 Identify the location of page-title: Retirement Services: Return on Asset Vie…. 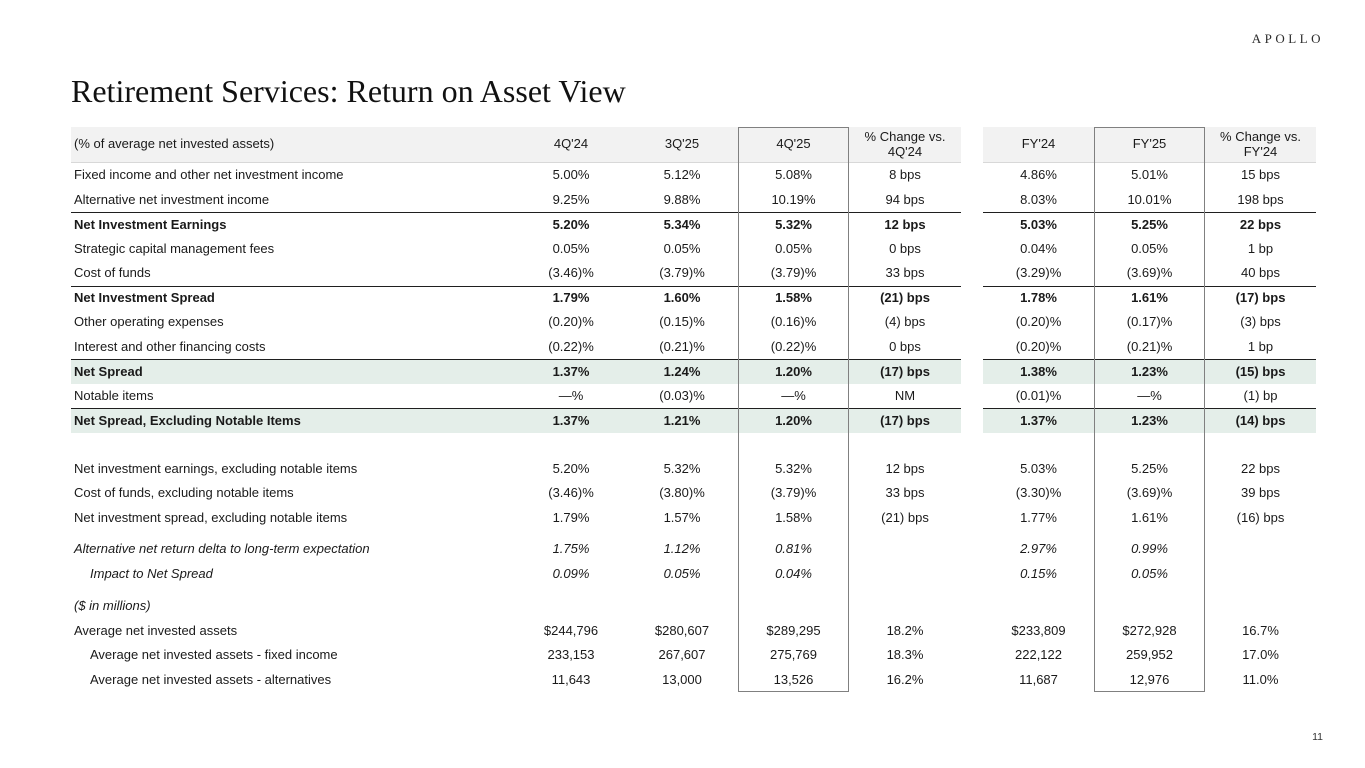
(348, 91).